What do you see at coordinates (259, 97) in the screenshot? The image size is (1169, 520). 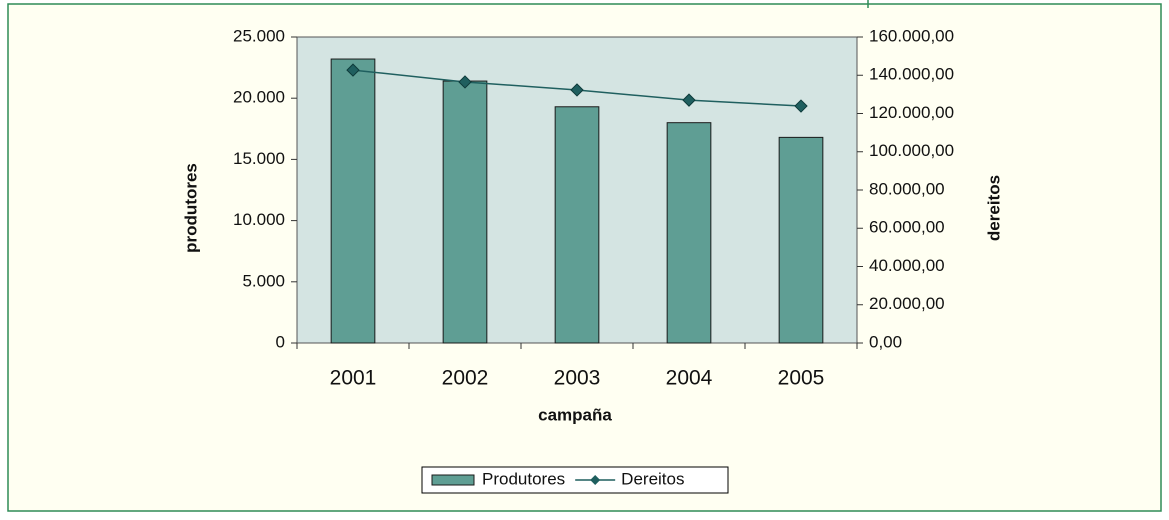 I see `y-tick-label: 20.000` at bounding box center [259, 97].